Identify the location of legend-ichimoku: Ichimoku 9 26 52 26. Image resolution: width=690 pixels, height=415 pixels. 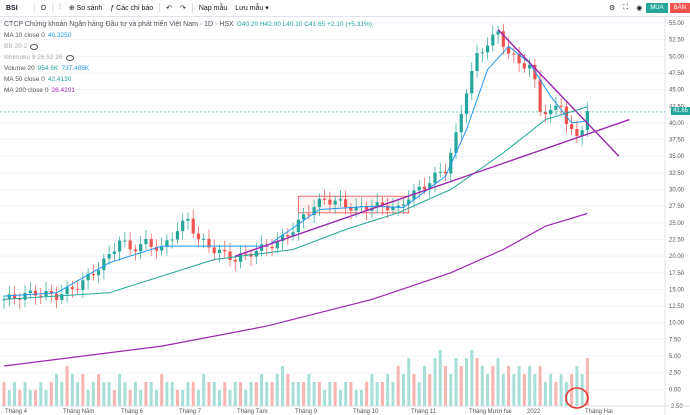
(188, 57).